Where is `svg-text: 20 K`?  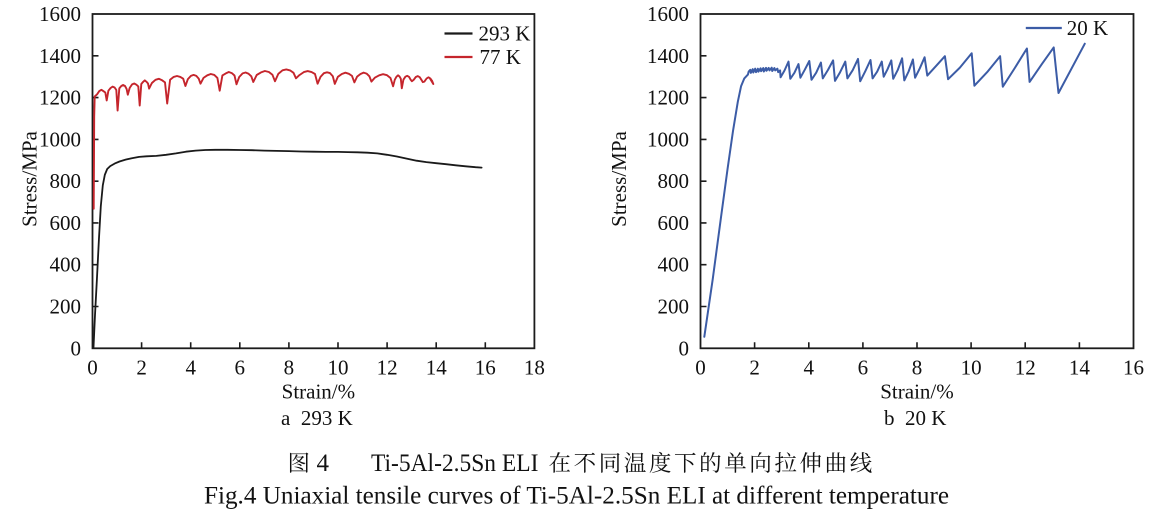 svg-text: 20 K is located at coordinates (1087, 28).